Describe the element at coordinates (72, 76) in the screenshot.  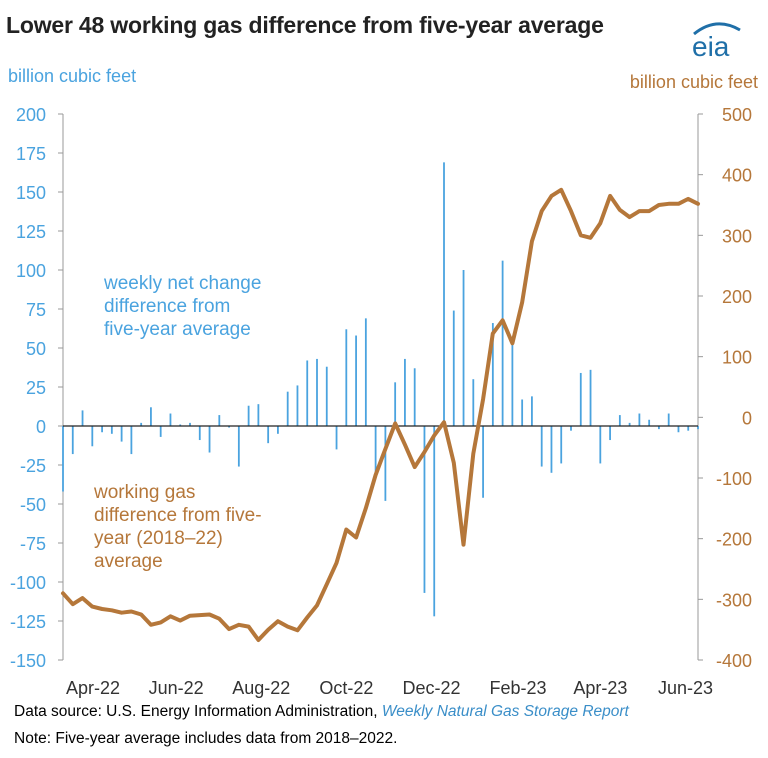
I see `left-axis-label: billion cubic feet` at that location.